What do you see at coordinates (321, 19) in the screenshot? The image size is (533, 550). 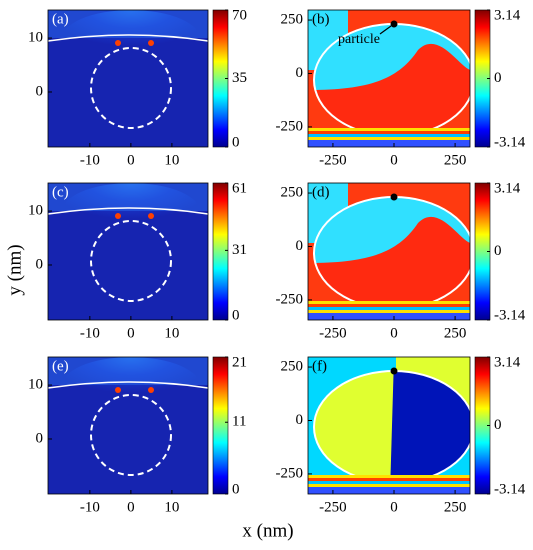 I see `panel-label: (b)` at bounding box center [321, 19].